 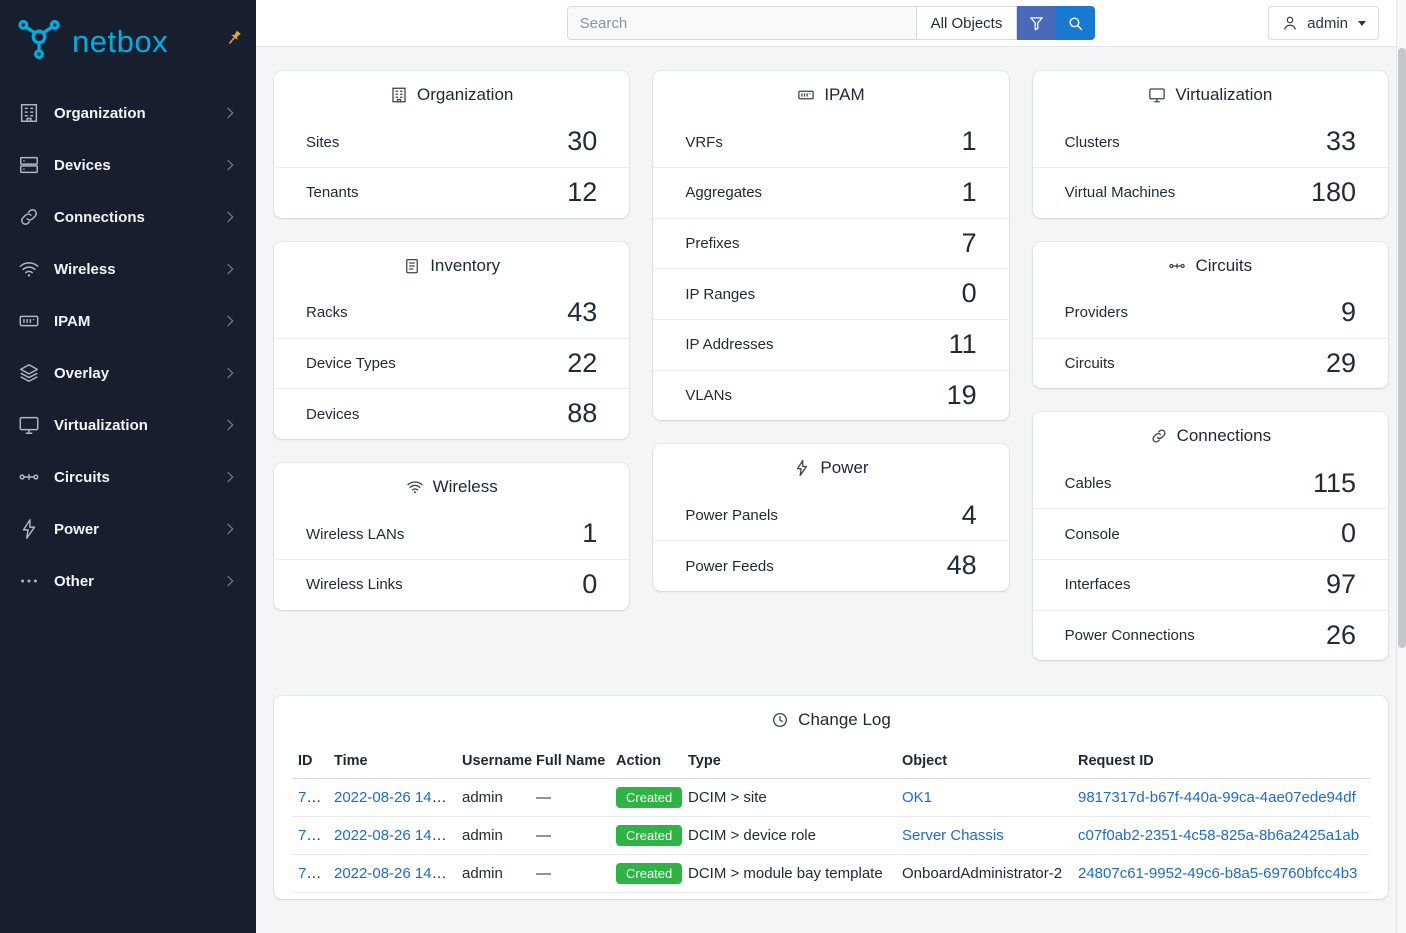 I want to click on changelog-type: DCIM > module bay template, so click(x=789, y=874).